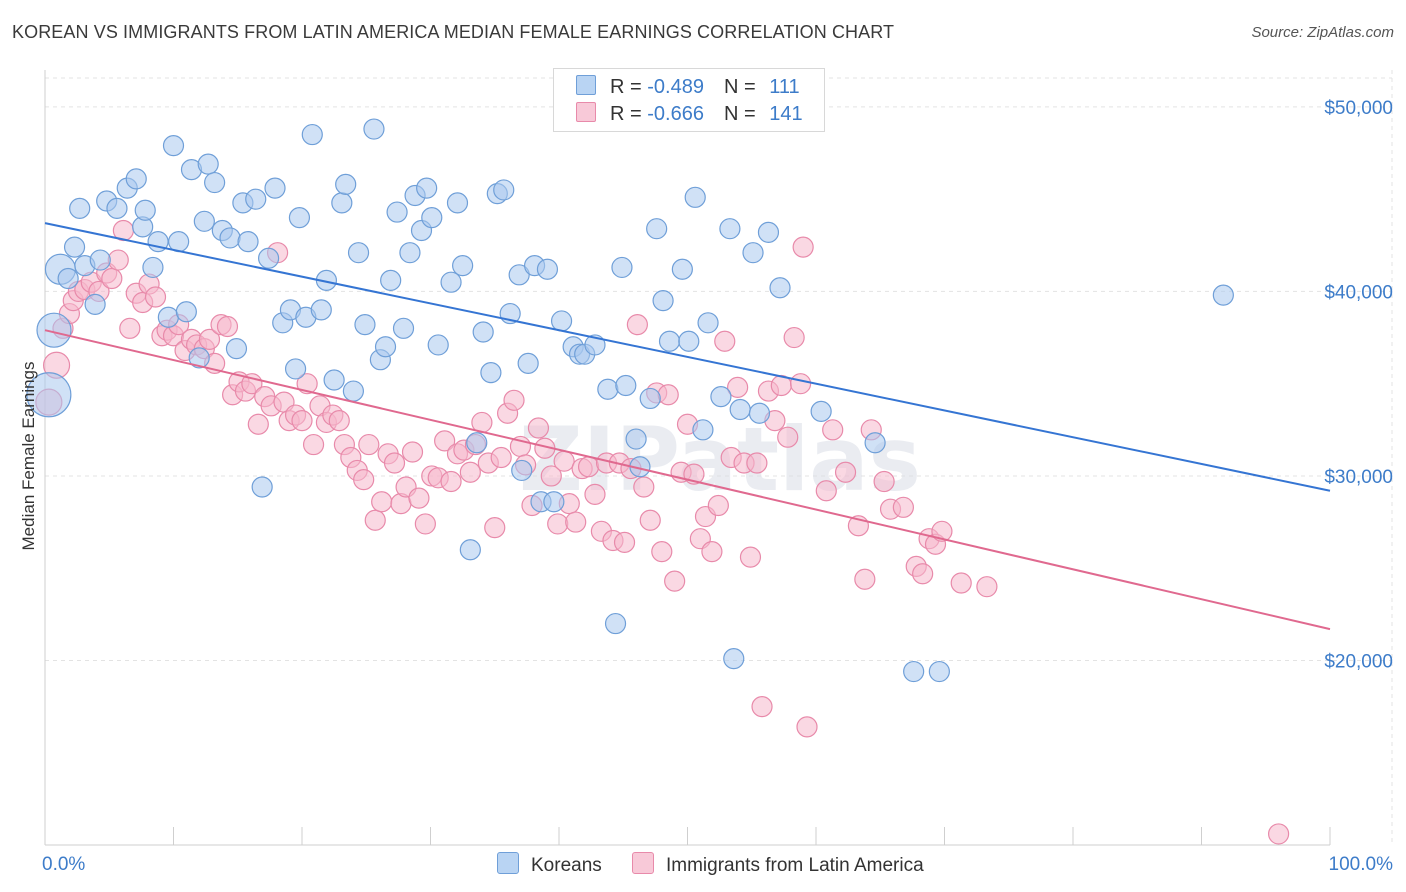 The width and height of the screenshot is (1406, 892). Describe the element at coordinates (1358, 661) in the screenshot. I see `y-tick-label: $20,000` at that location.